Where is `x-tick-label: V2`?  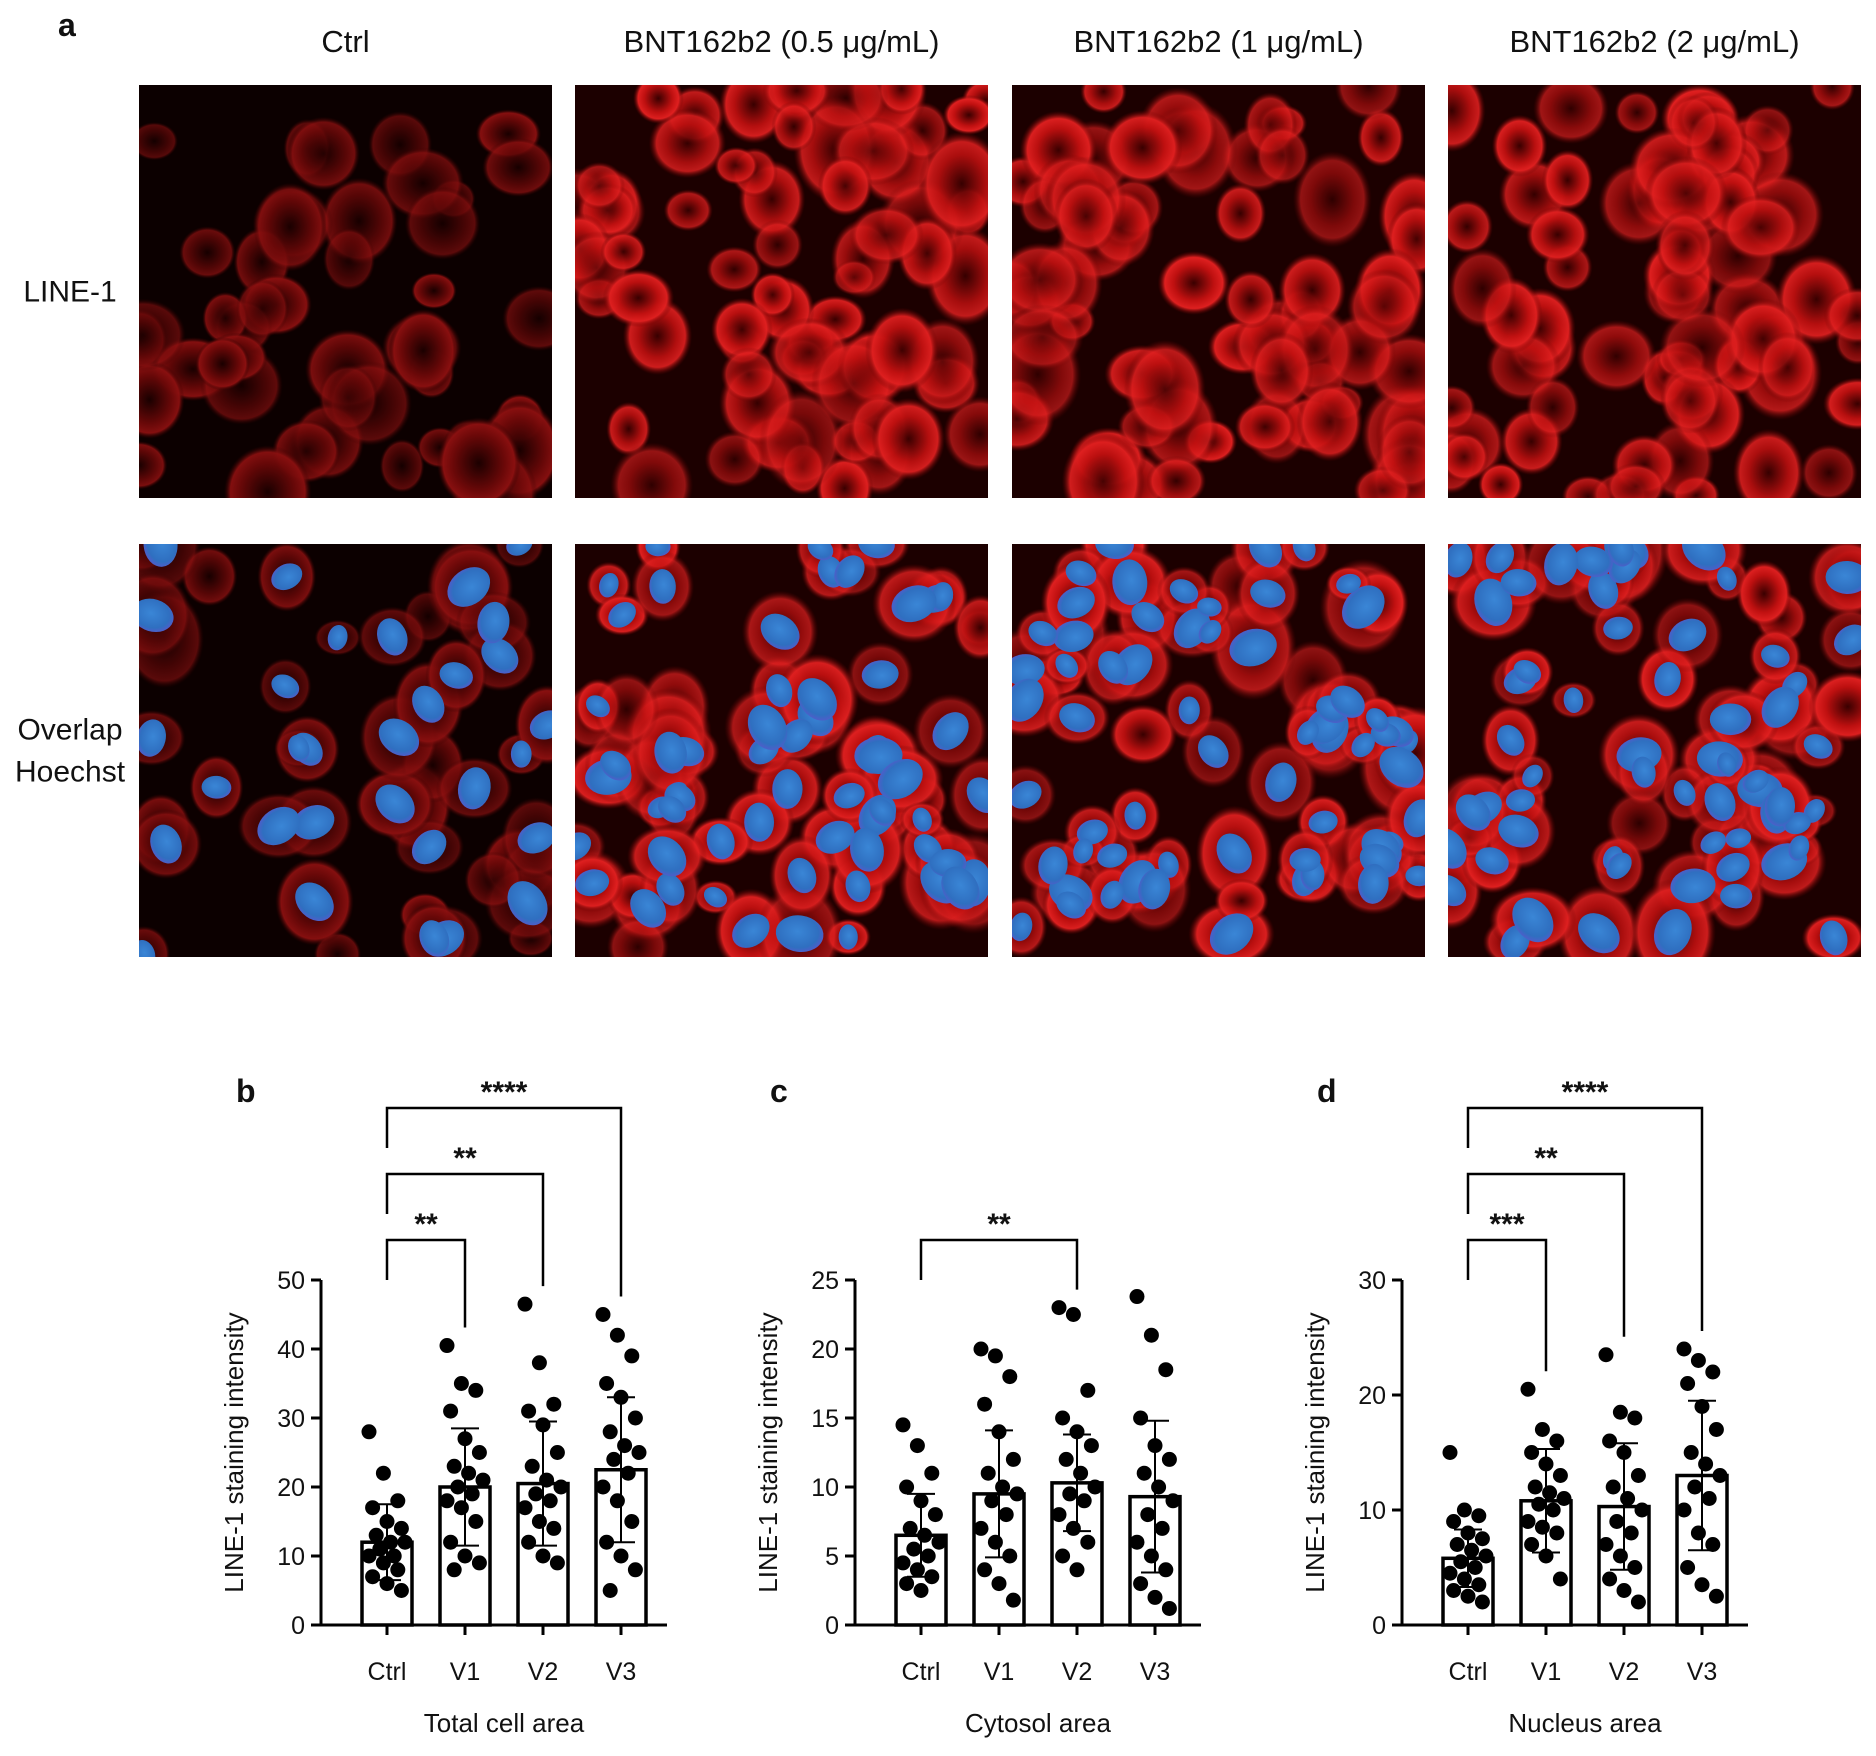
x-tick-label: V2 is located at coordinates (1624, 1672).